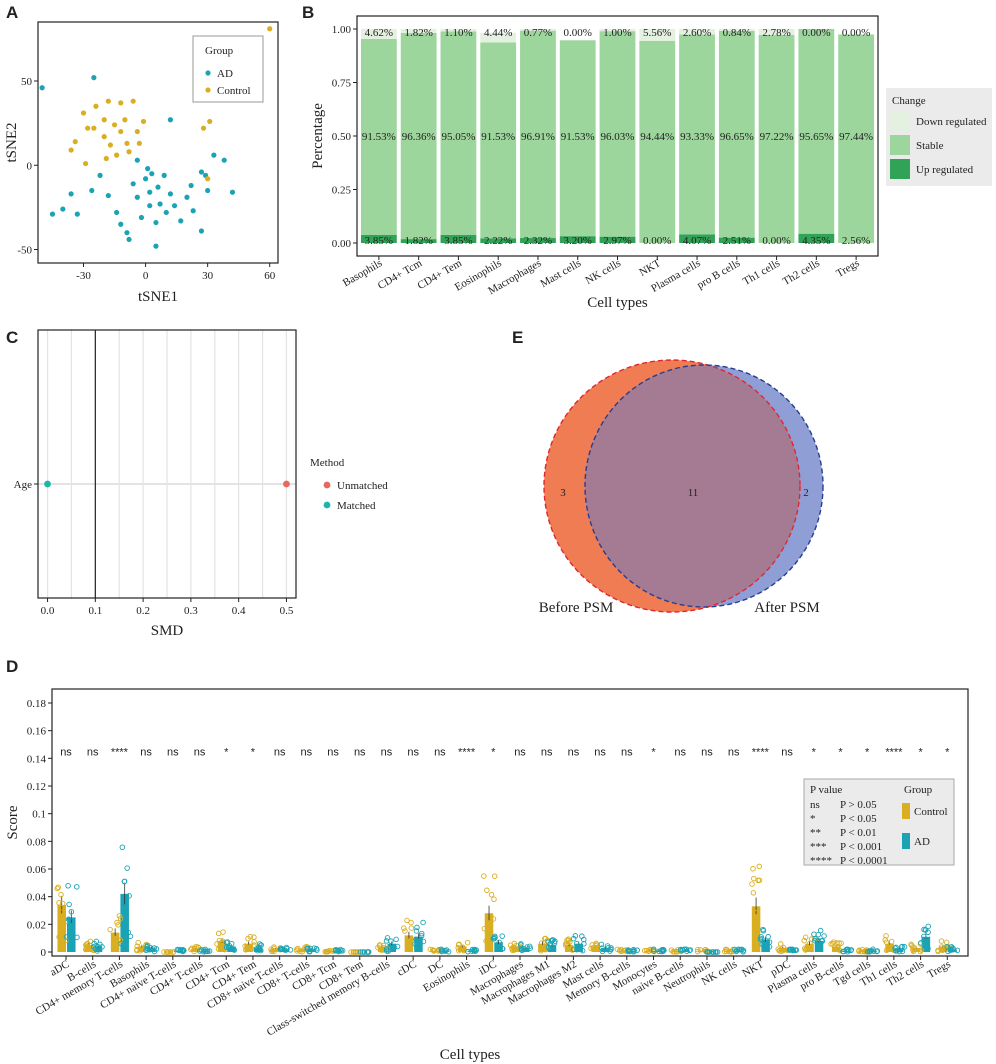  I want to click on x-tick-label: 0.5, so click(287, 611).